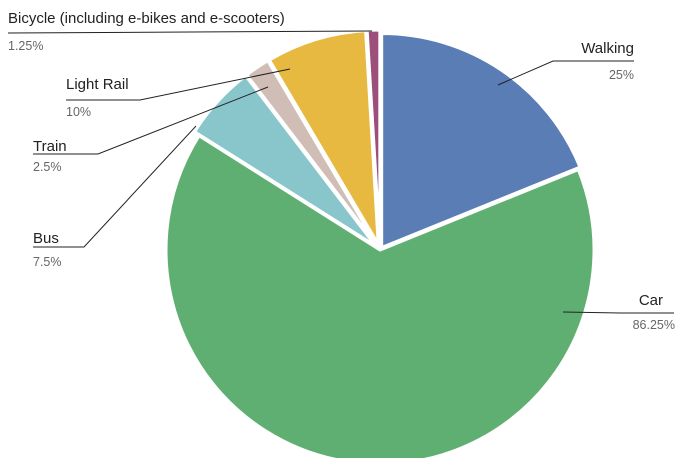  I want to click on slice-walking, so click(481, 141).